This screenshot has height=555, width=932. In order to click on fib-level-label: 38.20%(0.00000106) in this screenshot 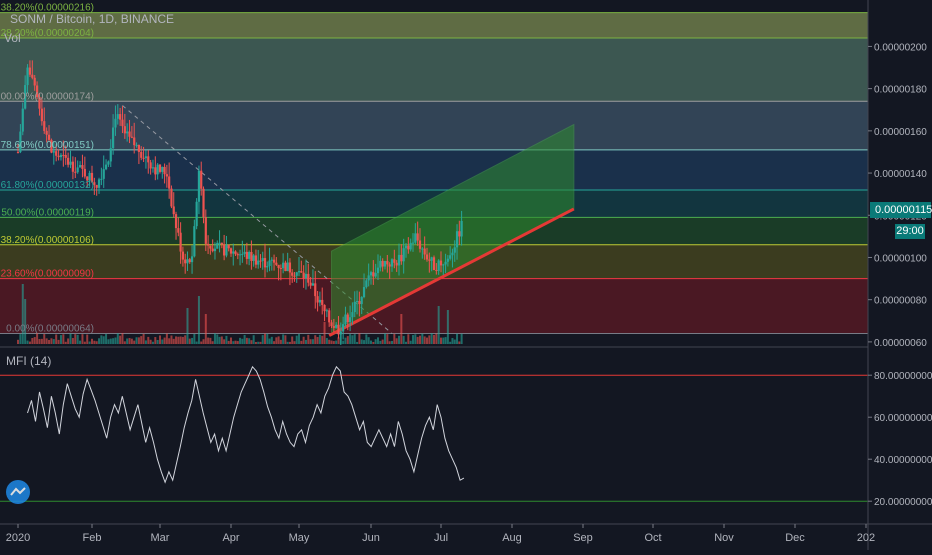, I will do `click(47, 240)`.